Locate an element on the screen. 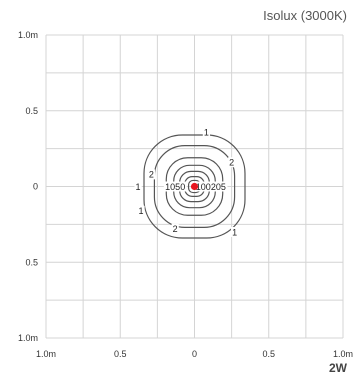 Image resolution: width=353 pixels, height=378 pixels. x-tick-label: 0 is located at coordinates (194, 354).